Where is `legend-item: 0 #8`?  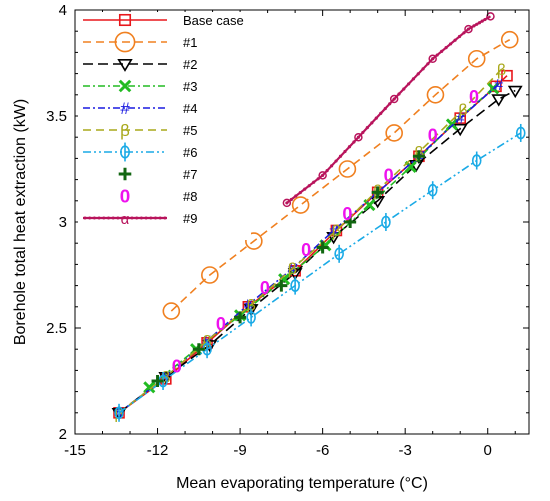 legend-item: 0 #8 is located at coordinates (159, 197).